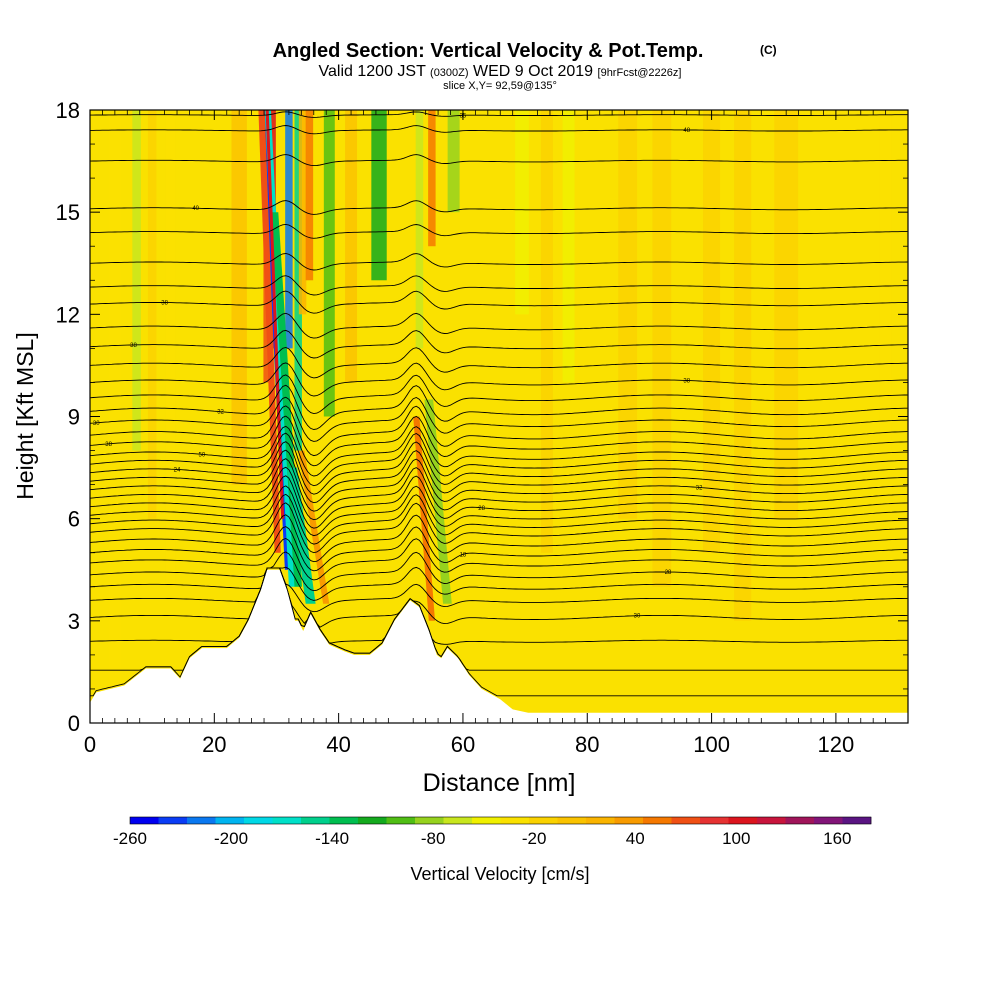  What do you see at coordinates (499, 783) in the screenshot?
I see `x-axis-label: Distance [nm]` at bounding box center [499, 783].